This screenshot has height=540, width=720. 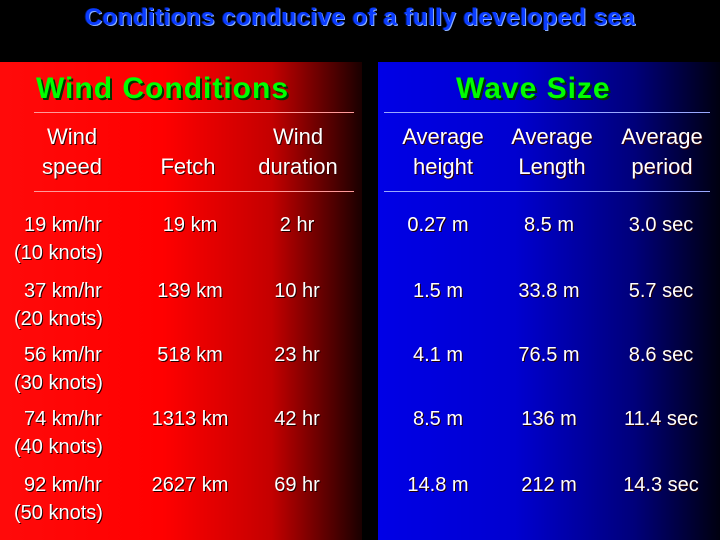 I want to click on average-height-cell: 1.5 m, so click(x=438, y=291).